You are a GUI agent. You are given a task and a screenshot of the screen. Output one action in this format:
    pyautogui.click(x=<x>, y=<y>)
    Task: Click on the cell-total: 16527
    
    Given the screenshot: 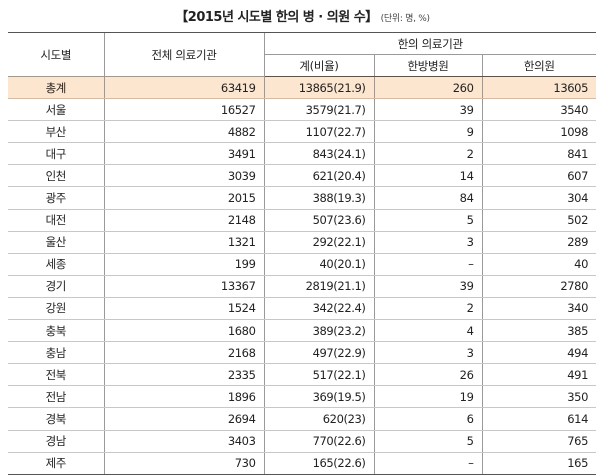 What is the action you would take?
    pyautogui.click(x=183, y=110)
    